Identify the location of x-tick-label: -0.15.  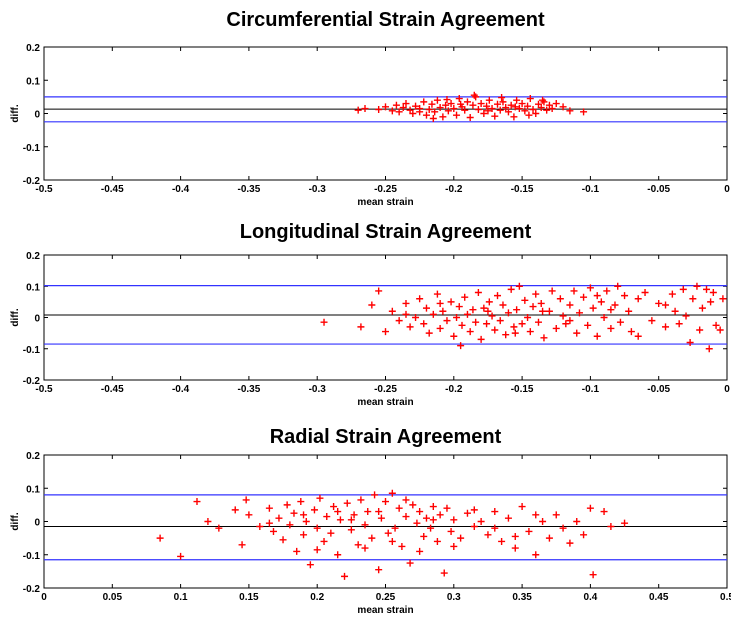
(522, 389).